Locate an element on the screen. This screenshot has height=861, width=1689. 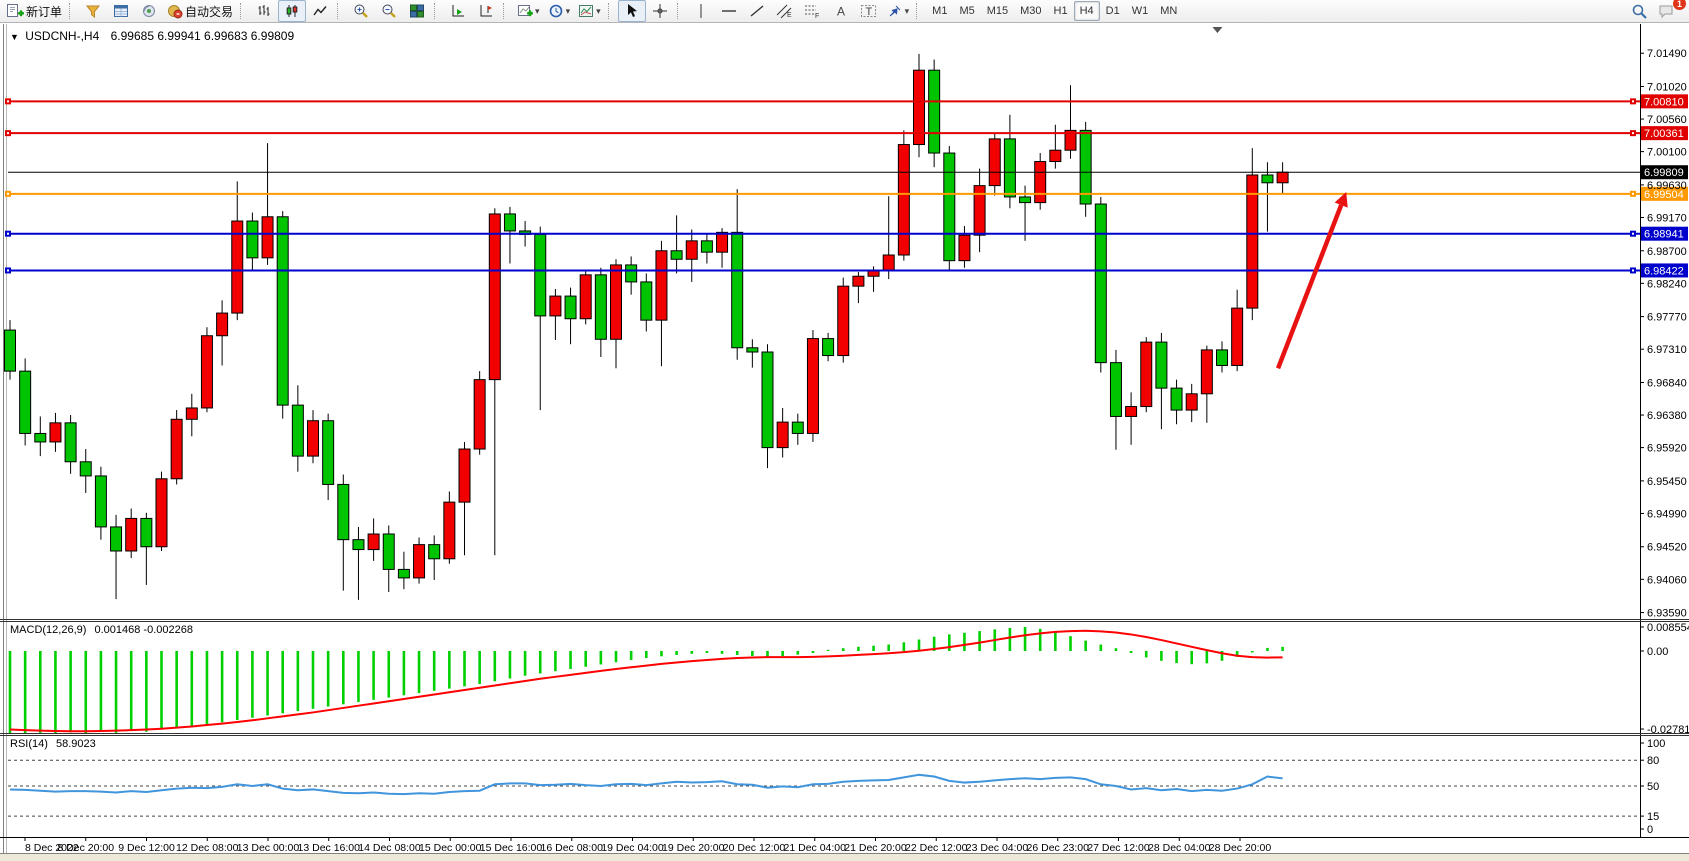
new-order-button: 新订单 is located at coordinates (34, 11).